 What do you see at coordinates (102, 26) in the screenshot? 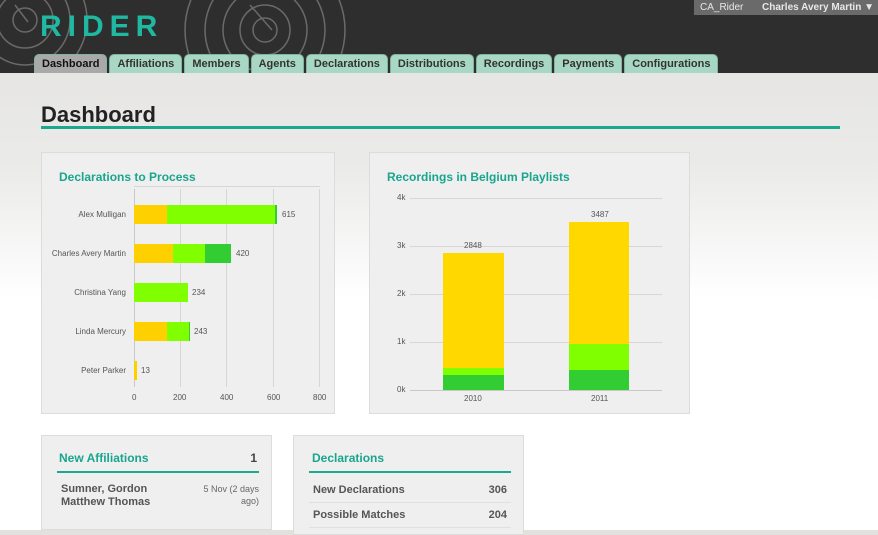
I see `app-logo: RIDER` at bounding box center [102, 26].